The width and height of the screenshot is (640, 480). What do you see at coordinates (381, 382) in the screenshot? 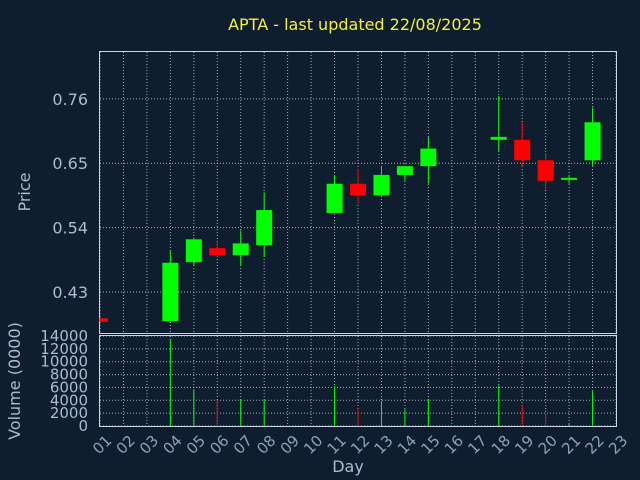
I see `volume-bars` at bounding box center [381, 382].